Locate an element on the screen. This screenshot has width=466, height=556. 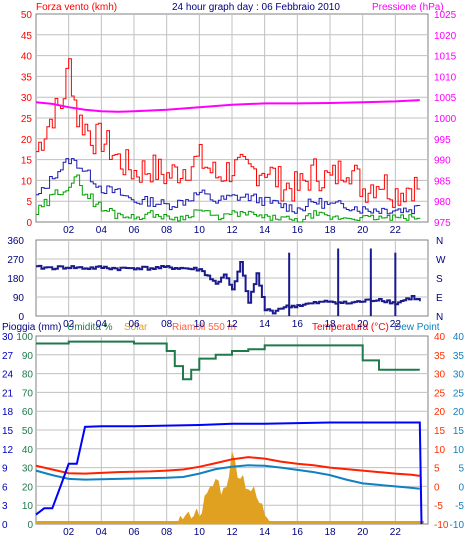
y-tick-label-wind: 45 is located at coordinates (27, 36).